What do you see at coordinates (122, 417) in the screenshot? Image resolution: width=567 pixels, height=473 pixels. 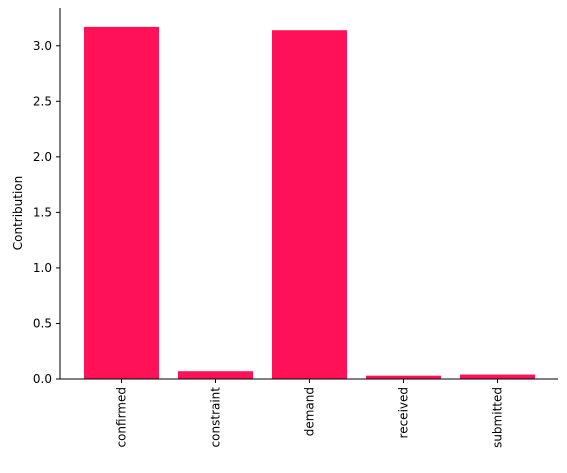 I see `x-tick-label: confirmed` at bounding box center [122, 417].